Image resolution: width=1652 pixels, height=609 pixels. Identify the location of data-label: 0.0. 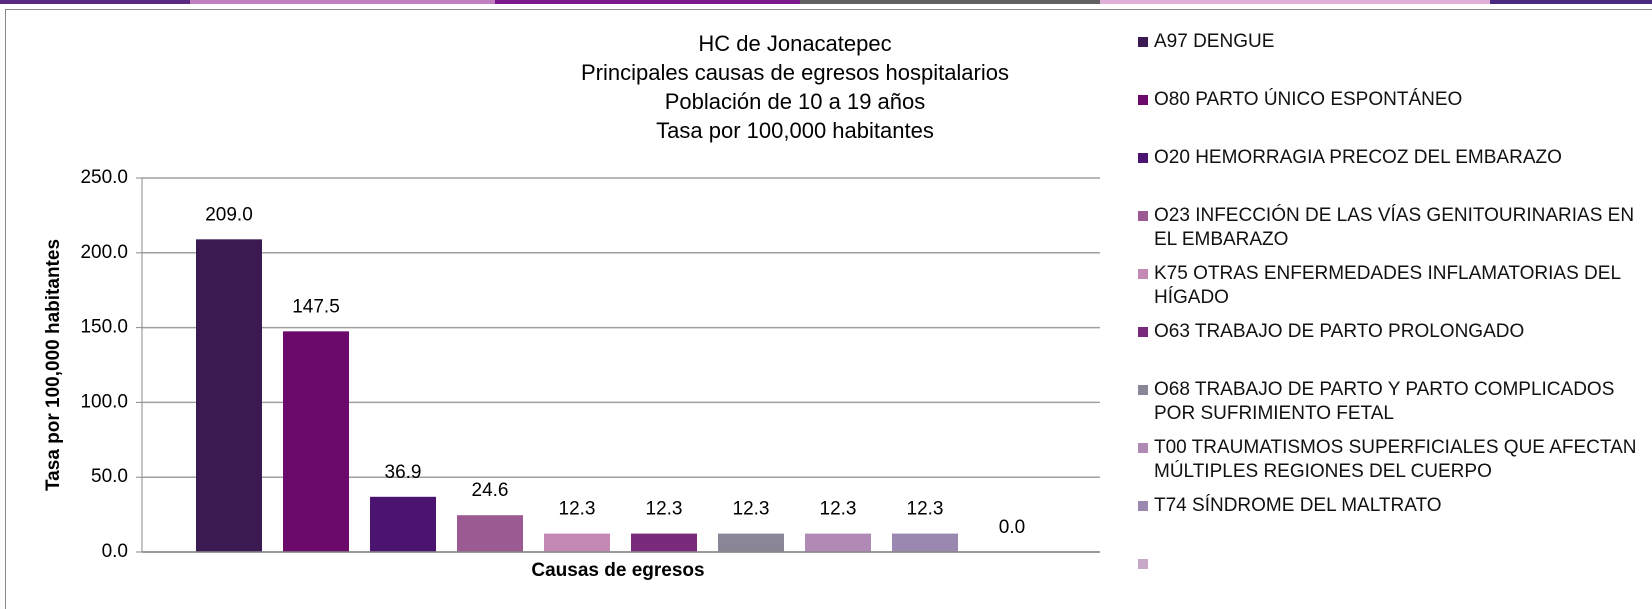
(1012, 527).